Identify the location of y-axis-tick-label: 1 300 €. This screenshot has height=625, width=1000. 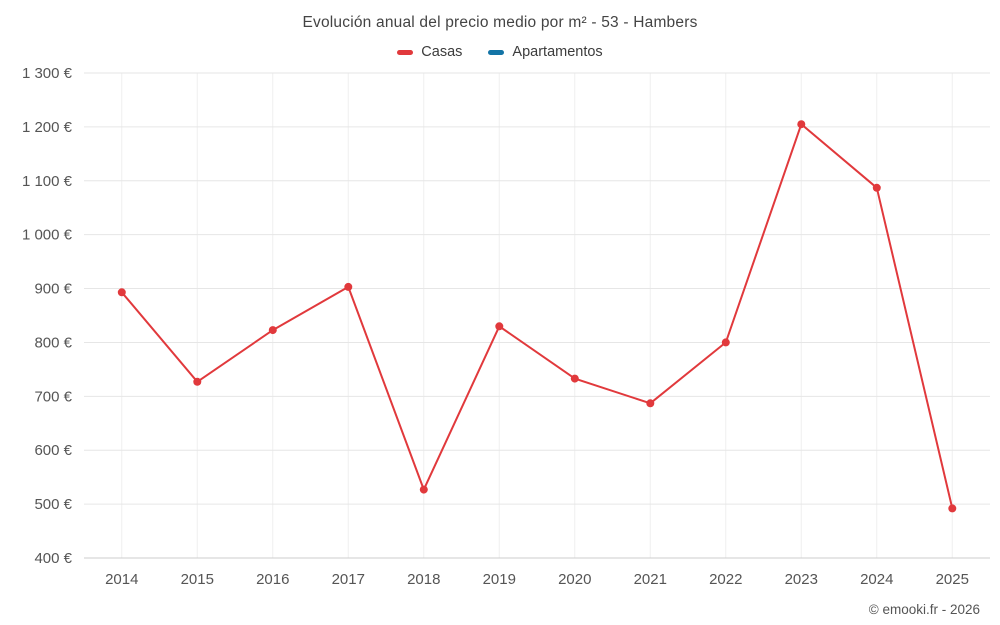
(47, 73).